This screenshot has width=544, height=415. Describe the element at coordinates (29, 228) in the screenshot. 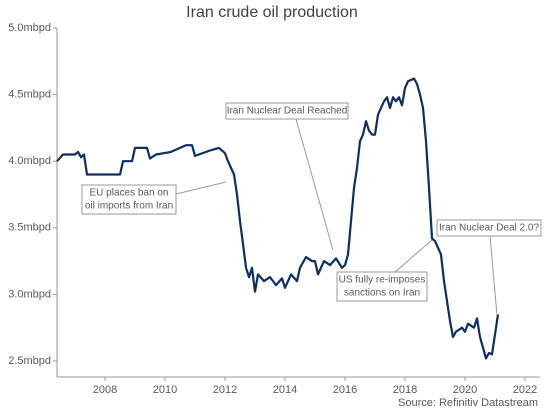

I see `y-tick-label: 3.5mbpd` at that location.